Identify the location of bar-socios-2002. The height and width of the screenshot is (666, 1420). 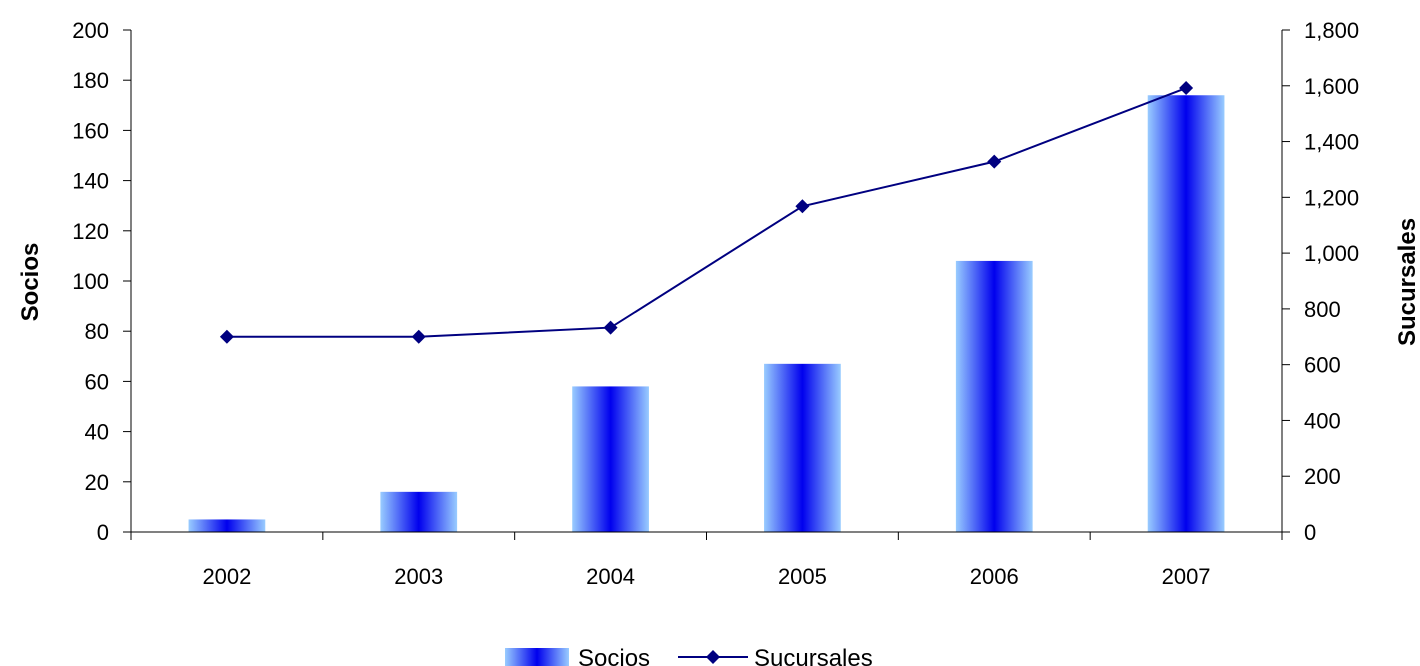
(227, 525).